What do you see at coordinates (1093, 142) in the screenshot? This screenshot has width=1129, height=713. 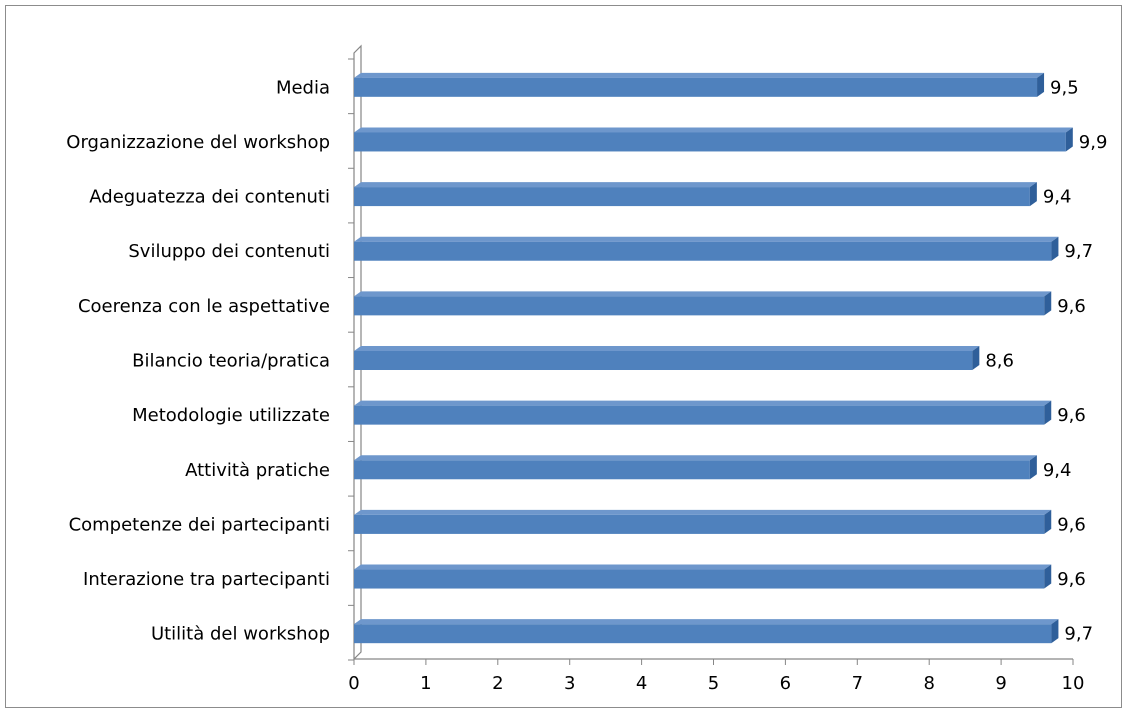 I see `data-label: 9,9` at bounding box center [1093, 142].